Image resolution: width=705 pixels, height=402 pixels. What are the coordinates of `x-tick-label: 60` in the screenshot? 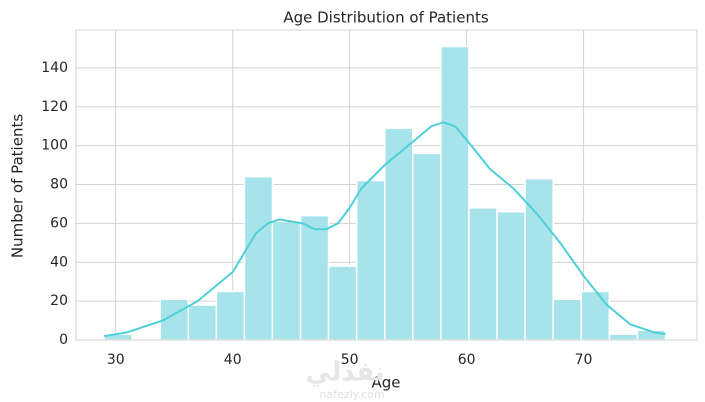 It's located at (467, 360).